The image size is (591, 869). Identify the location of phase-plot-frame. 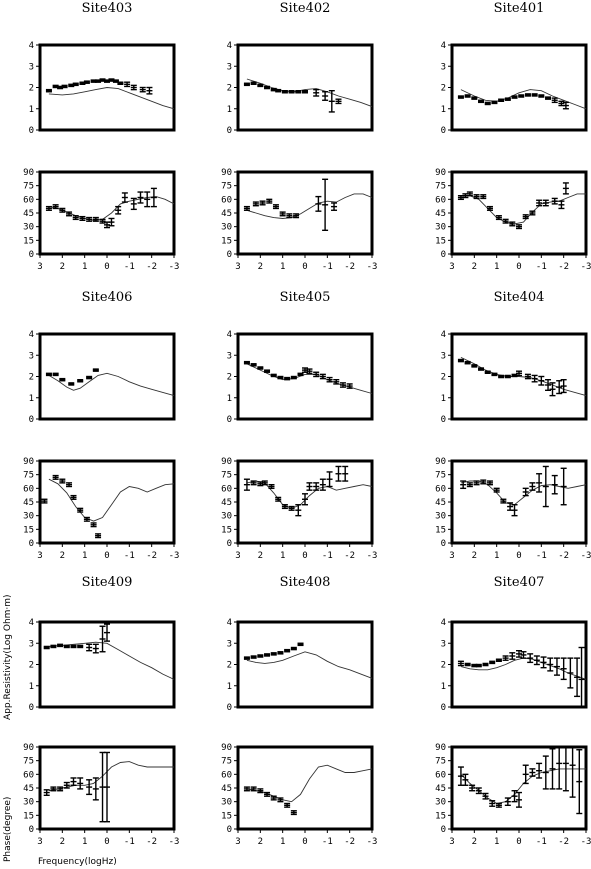
(107, 213).